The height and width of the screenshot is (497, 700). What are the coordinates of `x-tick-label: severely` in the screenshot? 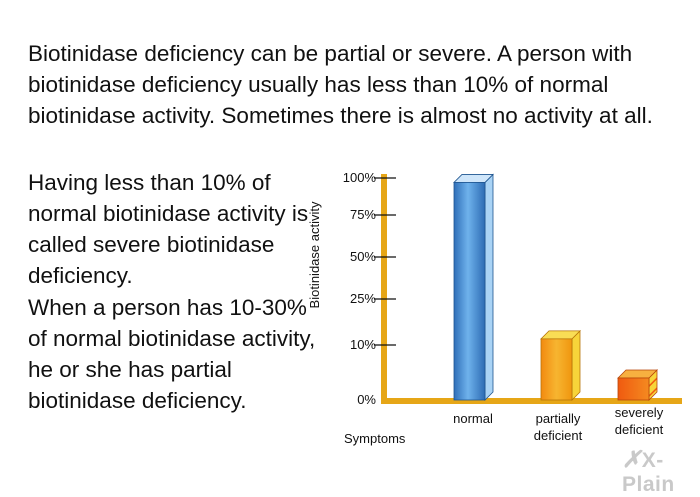 It's located at (639, 412).